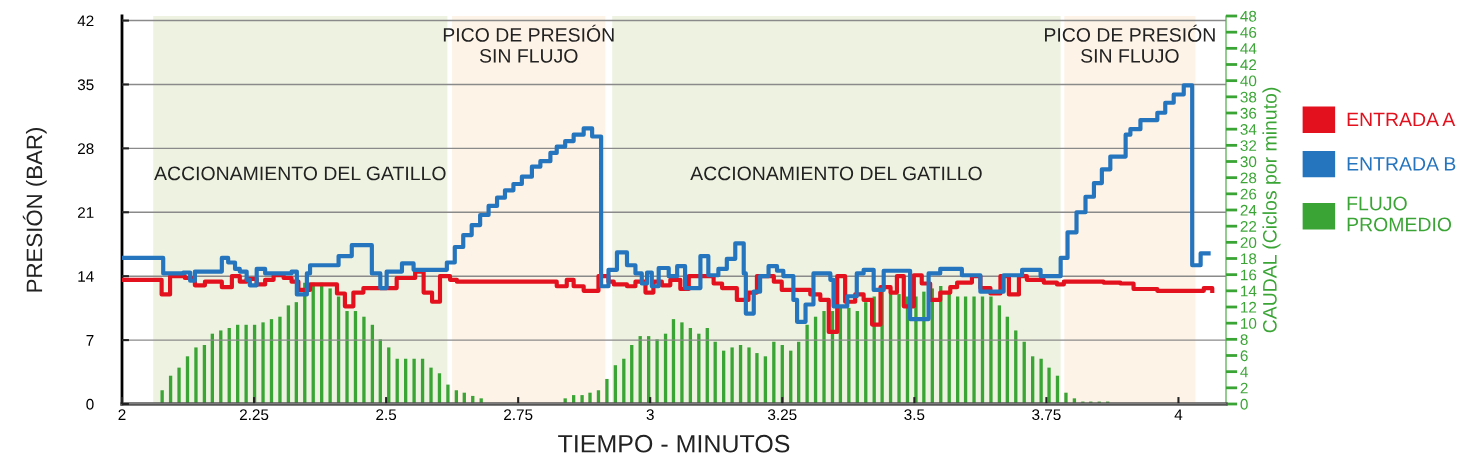 This screenshot has height=470, width=1464. Describe the element at coordinates (1248, 113) in the screenshot. I see `y2-tick-label: 36` at that location.